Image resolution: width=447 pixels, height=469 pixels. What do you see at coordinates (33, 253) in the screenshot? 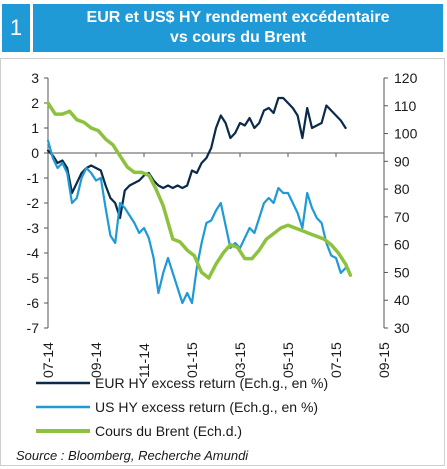
I see `left-tick-label: -4` at bounding box center [33, 253].